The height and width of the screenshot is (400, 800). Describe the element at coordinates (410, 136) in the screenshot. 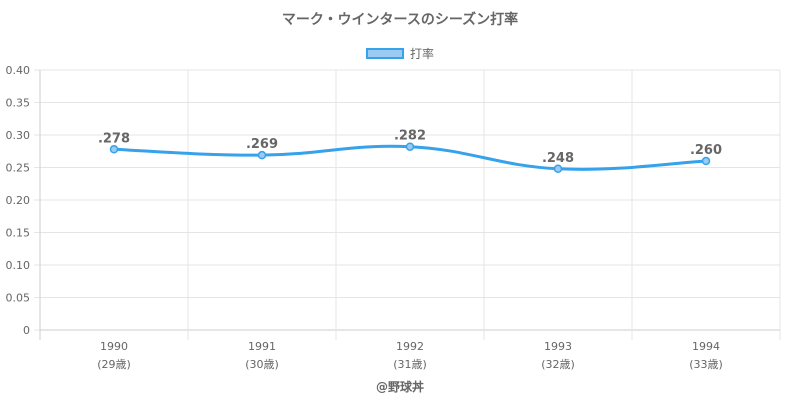

I see `data-label: .282` at that location.